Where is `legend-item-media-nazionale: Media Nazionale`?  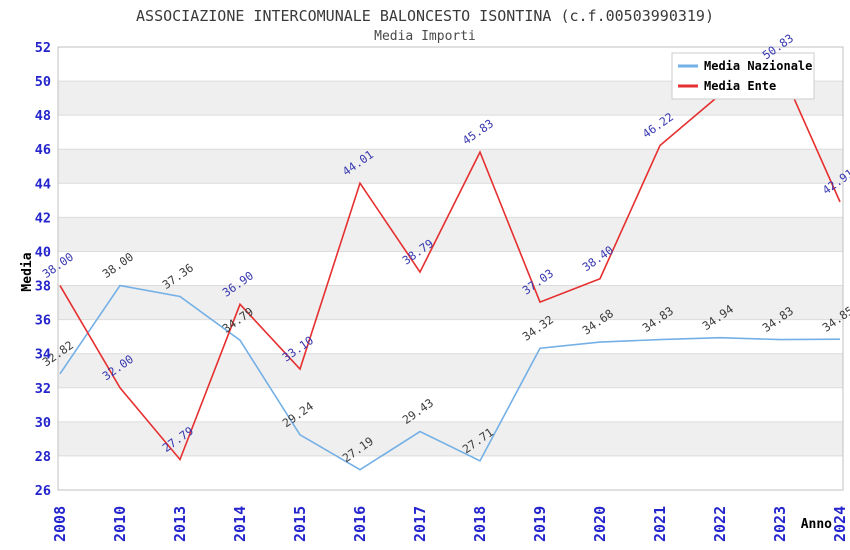
legend-item-media-nazionale: Media Nazionale is located at coordinates (745, 66).